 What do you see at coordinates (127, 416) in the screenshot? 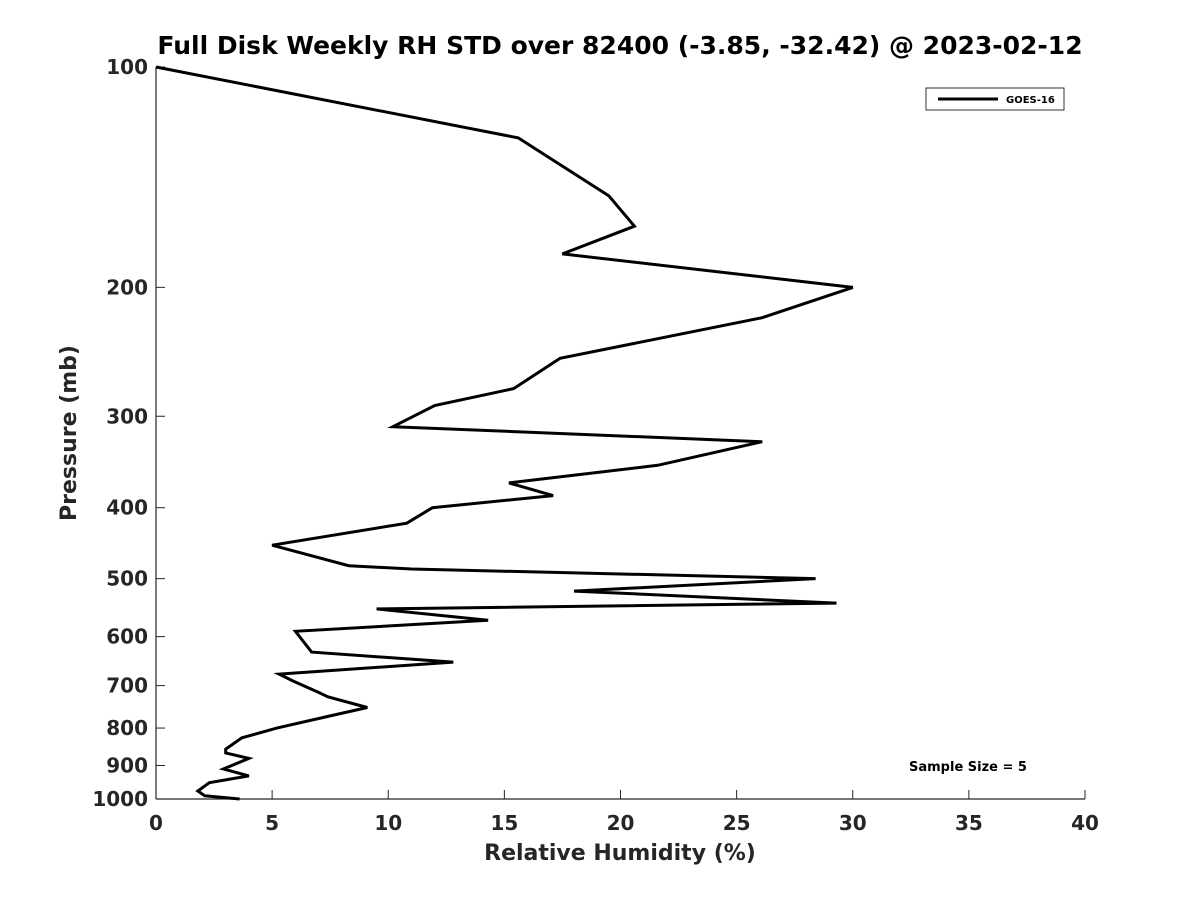
I see `y-tick-label: 300` at bounding box center [127, 416].